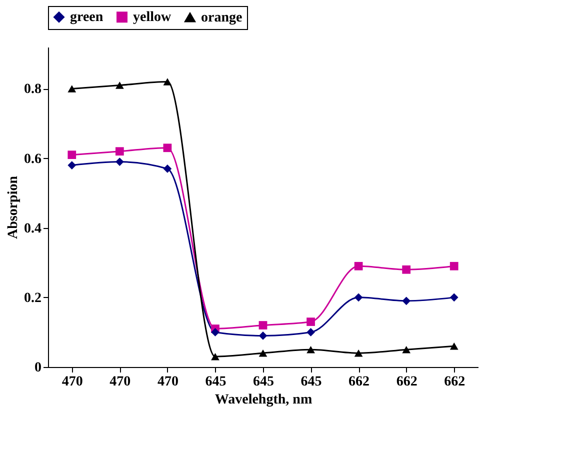 This screenshot has height=450, width=568. What do you see at coordinates (152, 18) in the screenshot?
I see `legend-label: yellow` at bounding box center [152, 18].